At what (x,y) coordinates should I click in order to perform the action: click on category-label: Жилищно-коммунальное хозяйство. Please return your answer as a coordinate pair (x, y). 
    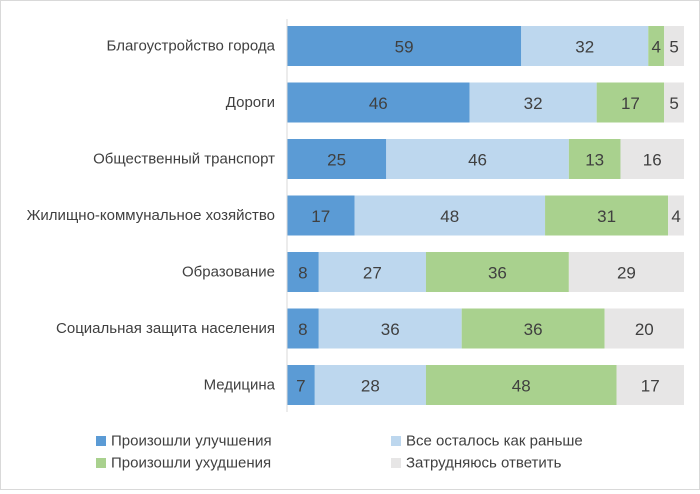
    Looking at the image, I should click on (151, 215).